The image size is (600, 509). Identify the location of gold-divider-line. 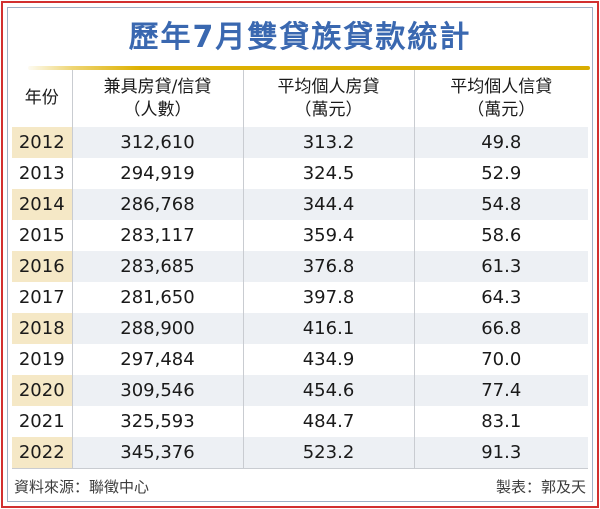
(309, 68).